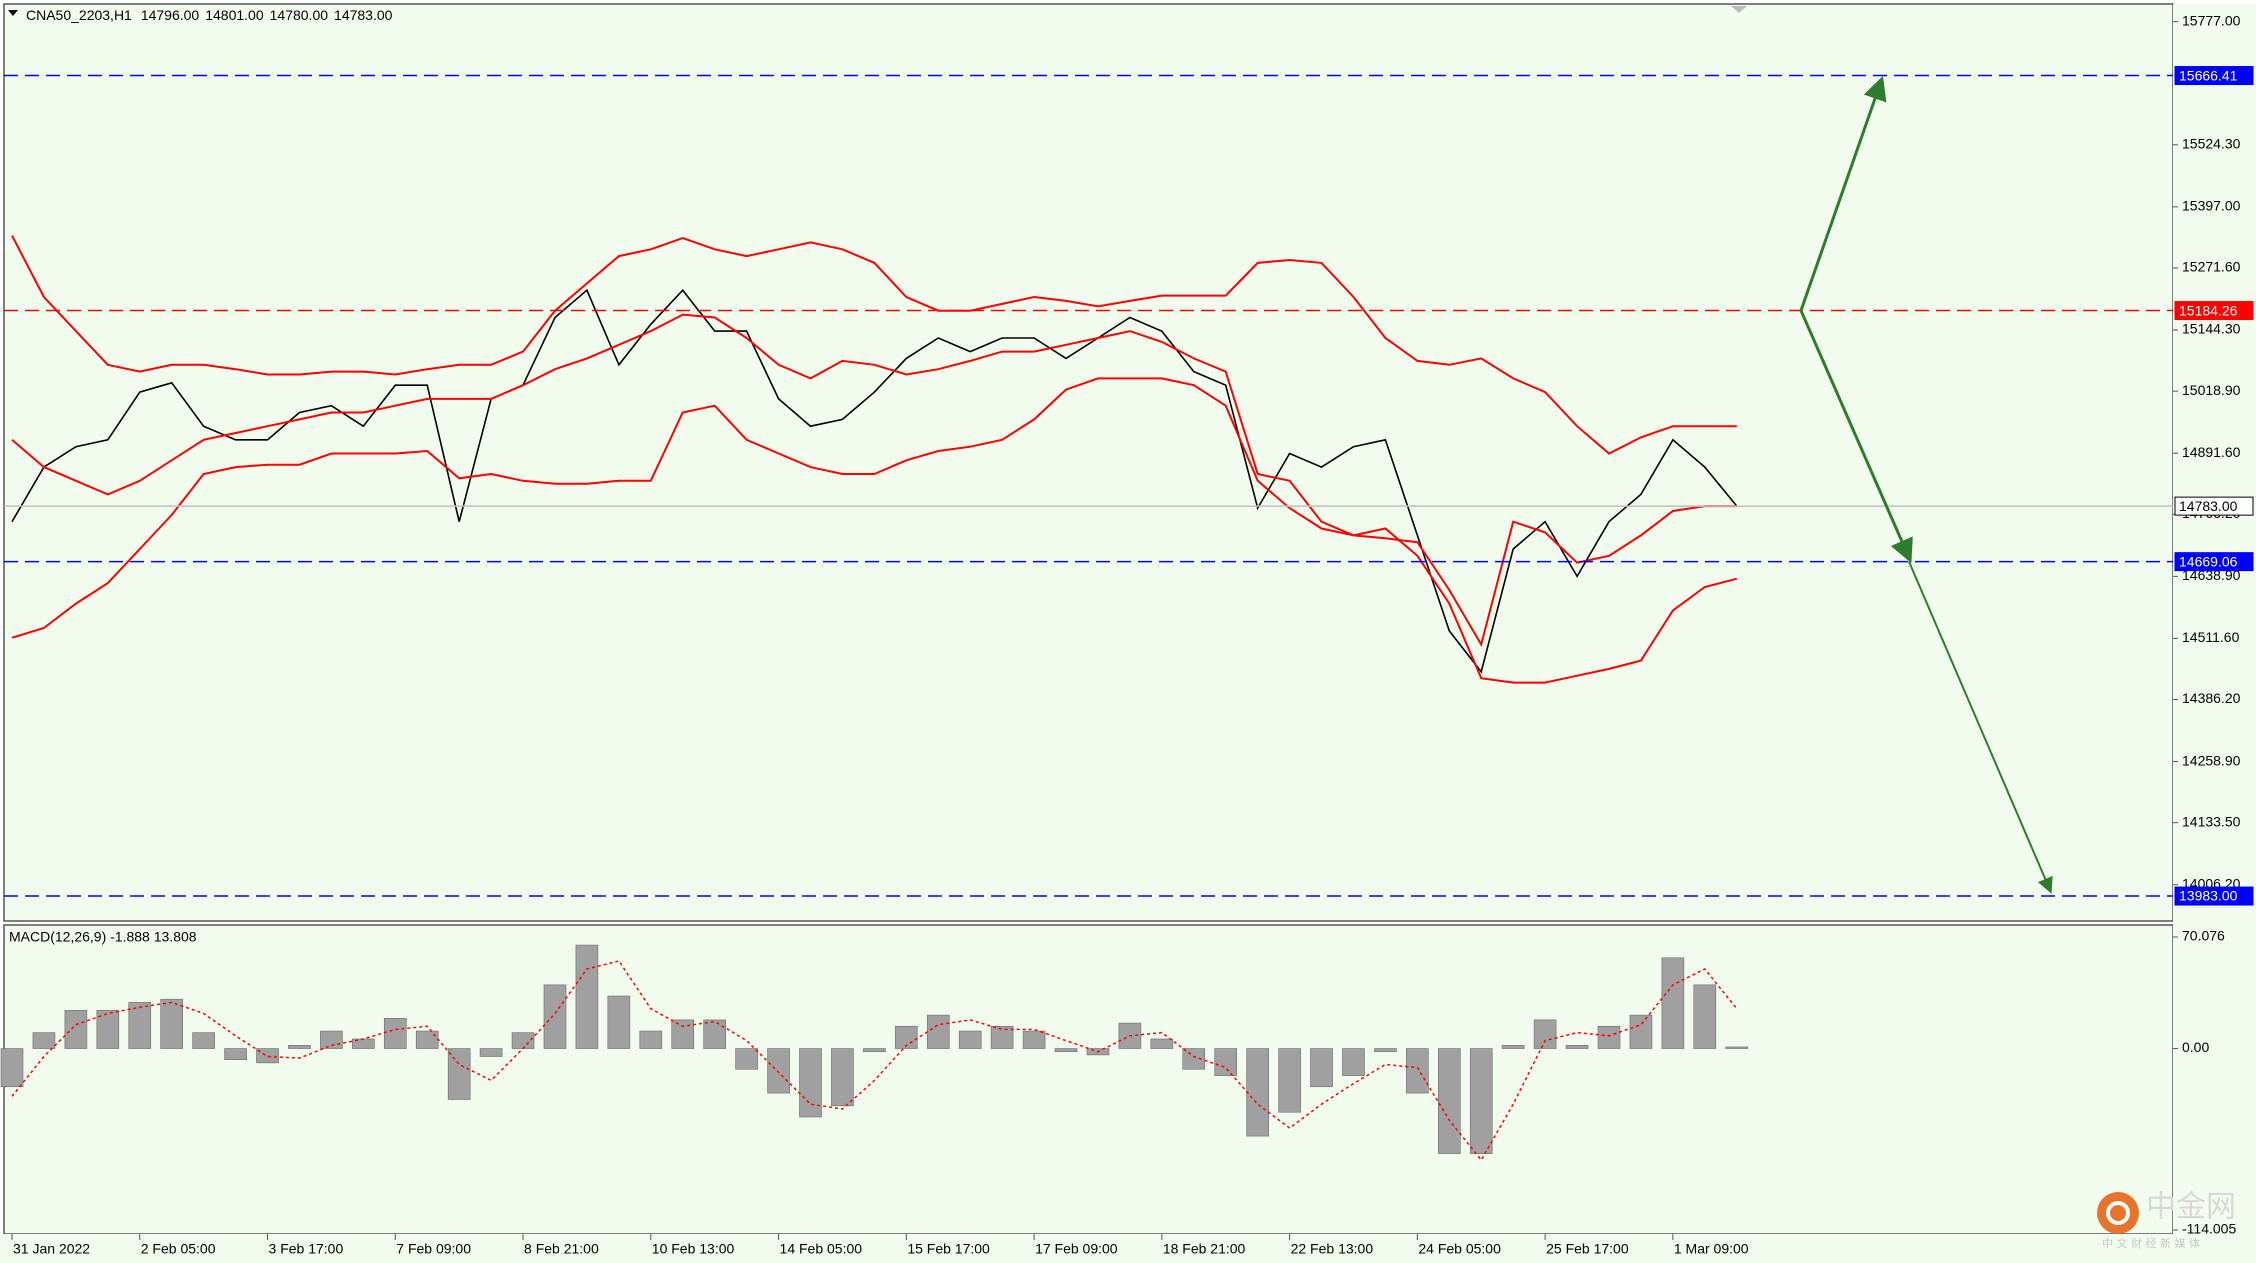  I want to click on level-label: 15184.26, so click(2208, 310).